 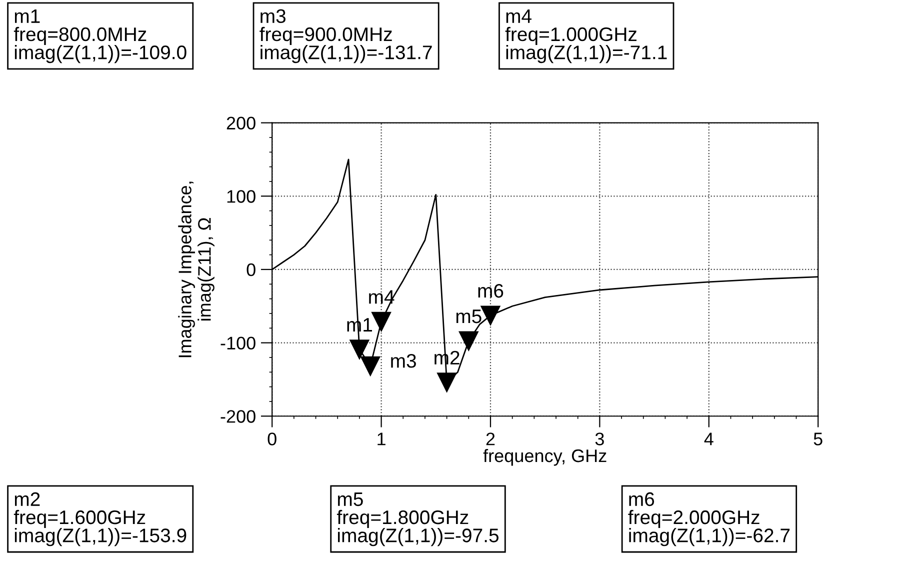 What do you see at coordinates (238, 343) in the screenshot?
I see `y-tick-label: -100` at bounding box center [238, 343].